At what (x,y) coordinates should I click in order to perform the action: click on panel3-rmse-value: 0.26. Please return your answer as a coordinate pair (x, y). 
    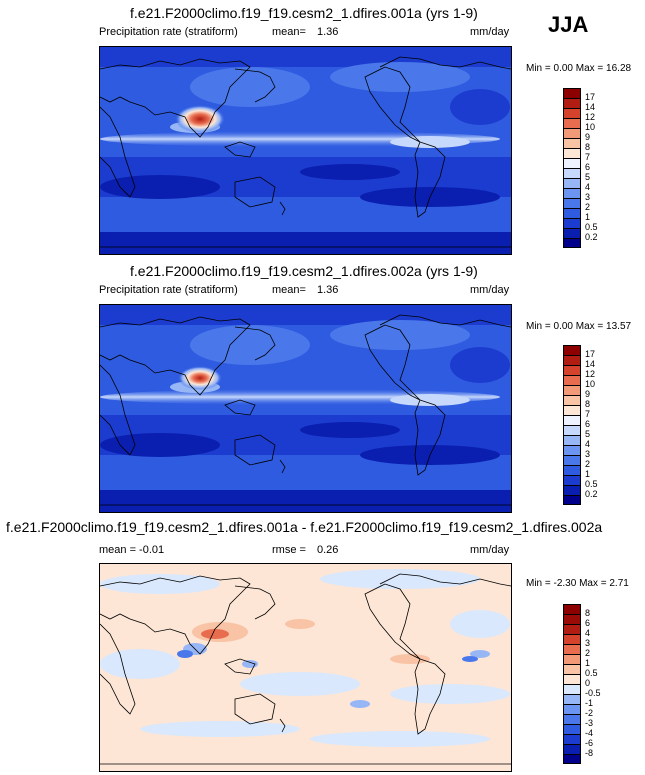
    Looking at the image, I should click on (328, 550).